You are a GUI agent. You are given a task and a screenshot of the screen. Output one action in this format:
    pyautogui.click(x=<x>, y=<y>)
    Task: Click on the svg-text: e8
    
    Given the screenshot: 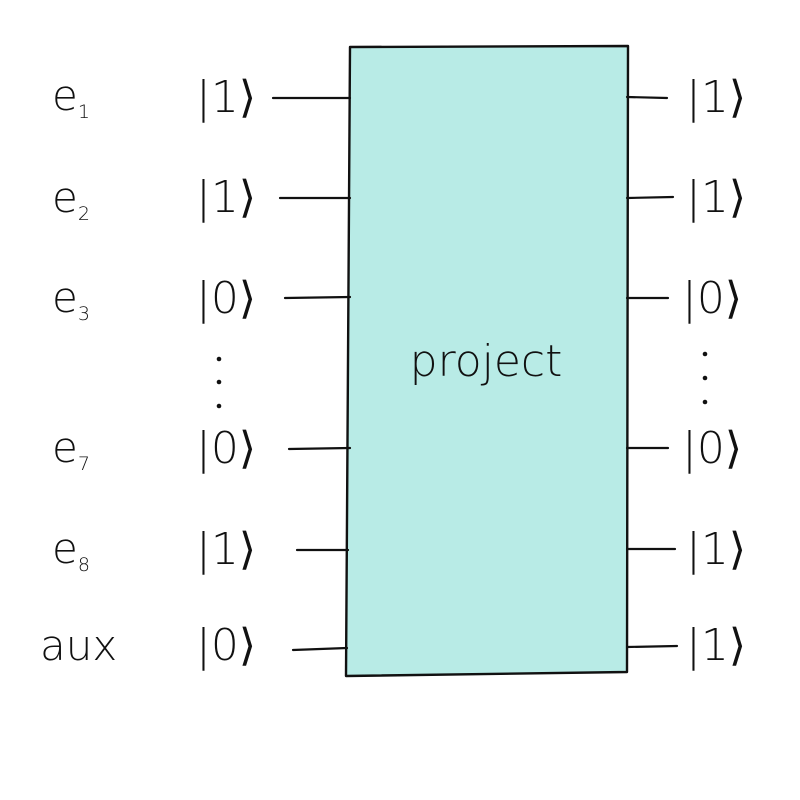 What is the action you would take?
    pyautogui.click(x=71, y=550)
    